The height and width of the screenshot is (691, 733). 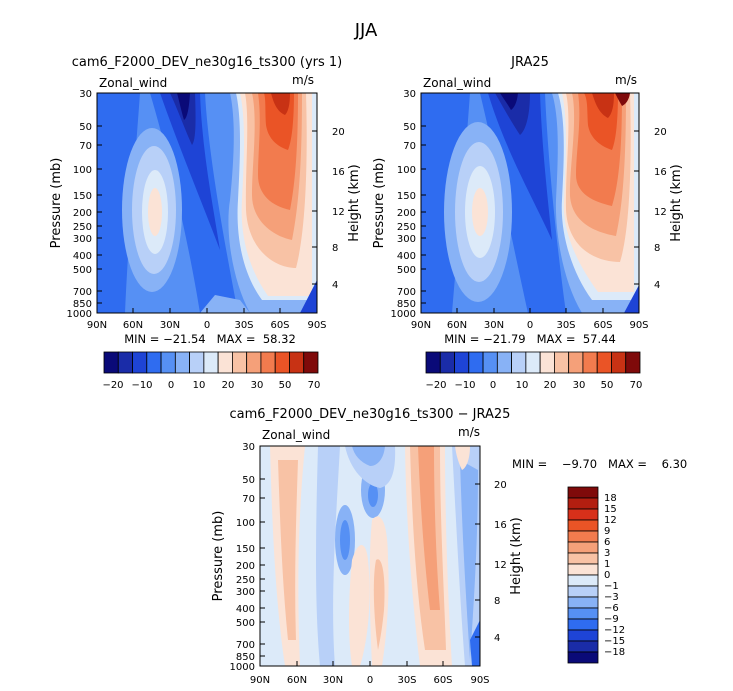 What do you see at coordinates (245, 657) in the screenshot?
I see `panel-diff-ytick: 850` at bounding box center [245, 657].